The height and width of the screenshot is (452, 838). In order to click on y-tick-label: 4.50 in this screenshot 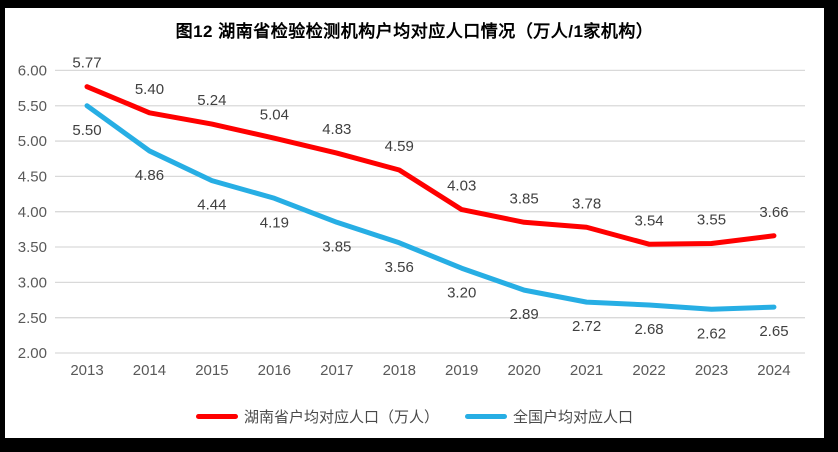, I will do `click(32, 176)`.